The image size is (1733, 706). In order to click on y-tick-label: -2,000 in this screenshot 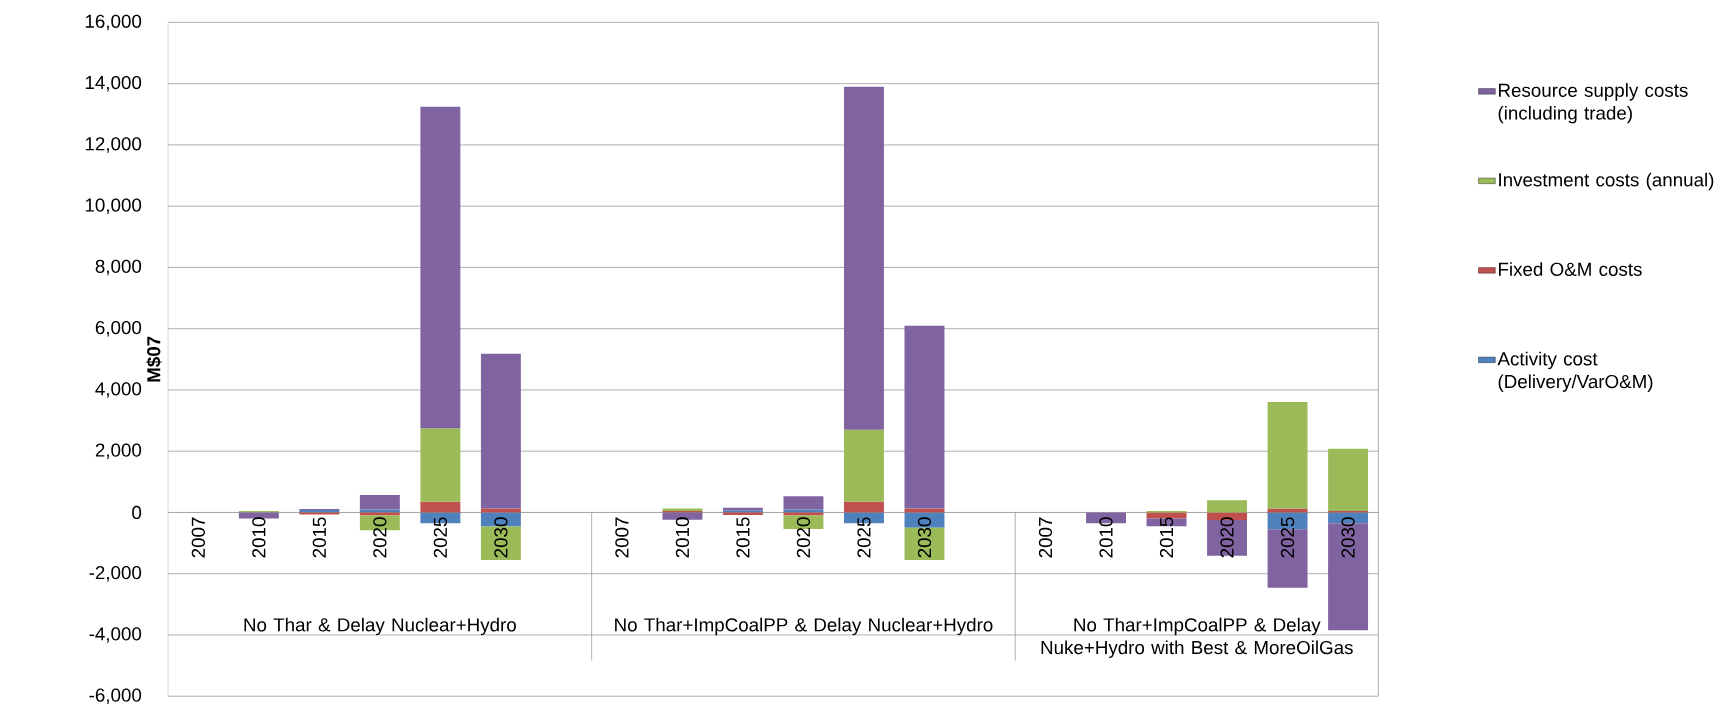, I will do `click(115, 573)`.